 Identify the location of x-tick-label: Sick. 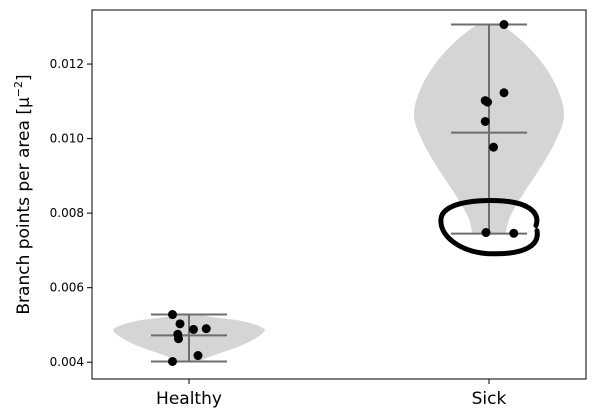
(489, 399).